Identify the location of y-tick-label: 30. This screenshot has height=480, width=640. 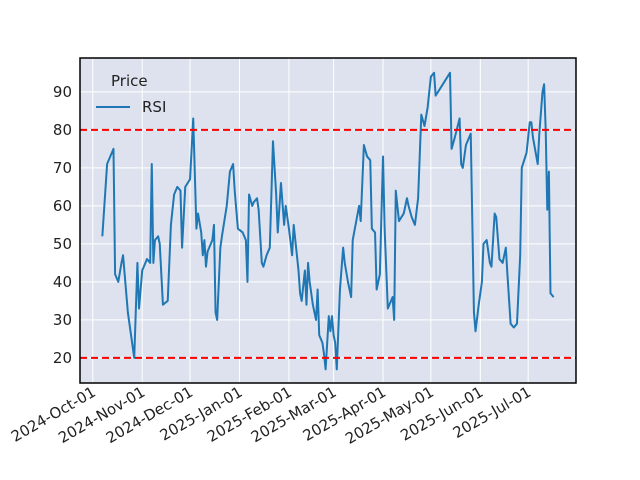
(62, 320).